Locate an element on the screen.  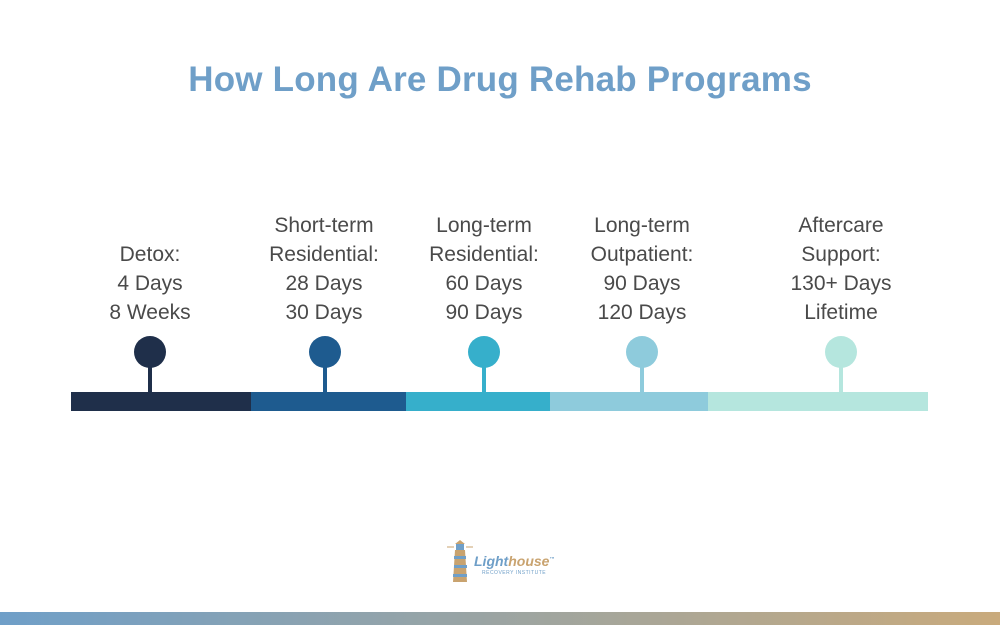
stage-line: 120 Days is located at coordinates (642, 312).